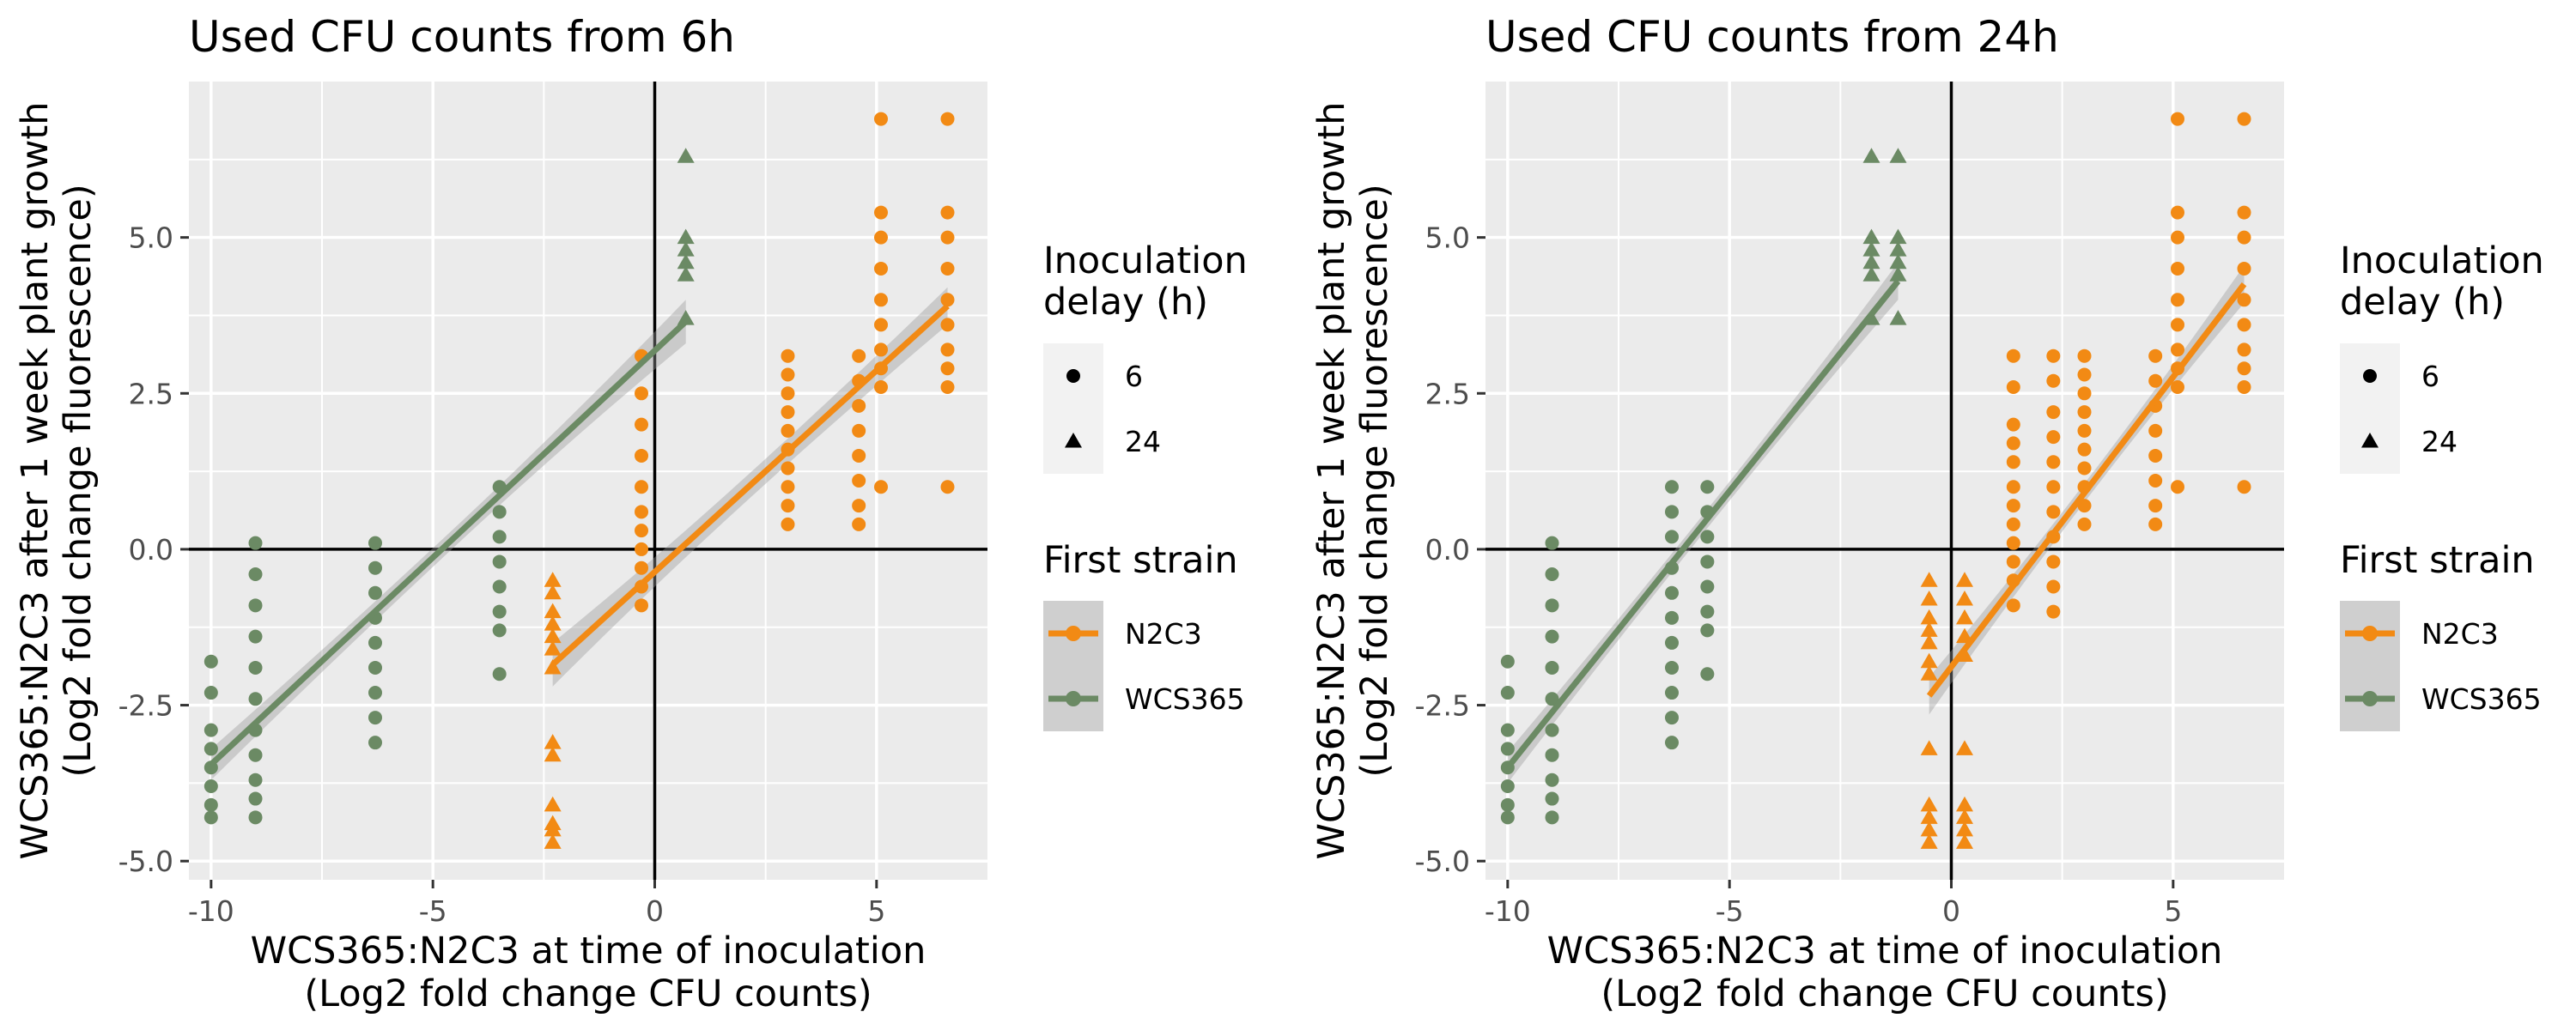 The width and height of the screenshot is (2576, 1030). I want to click on legend-title-strain: First strain, so click(1140, 560).